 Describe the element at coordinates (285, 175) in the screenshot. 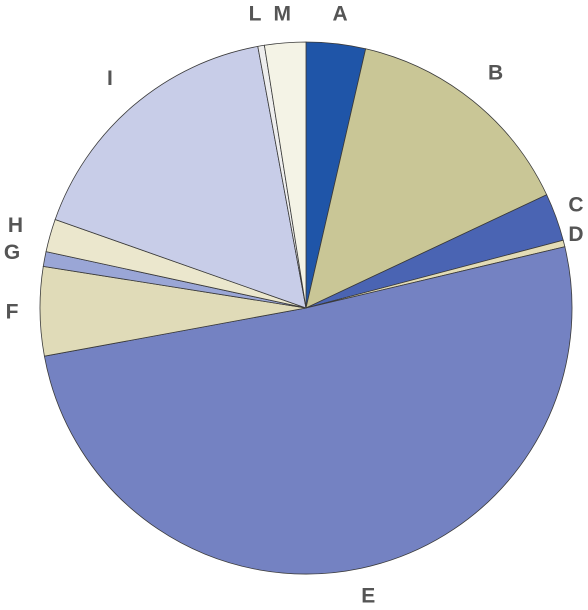

I see `pie-slice-m` at that location.